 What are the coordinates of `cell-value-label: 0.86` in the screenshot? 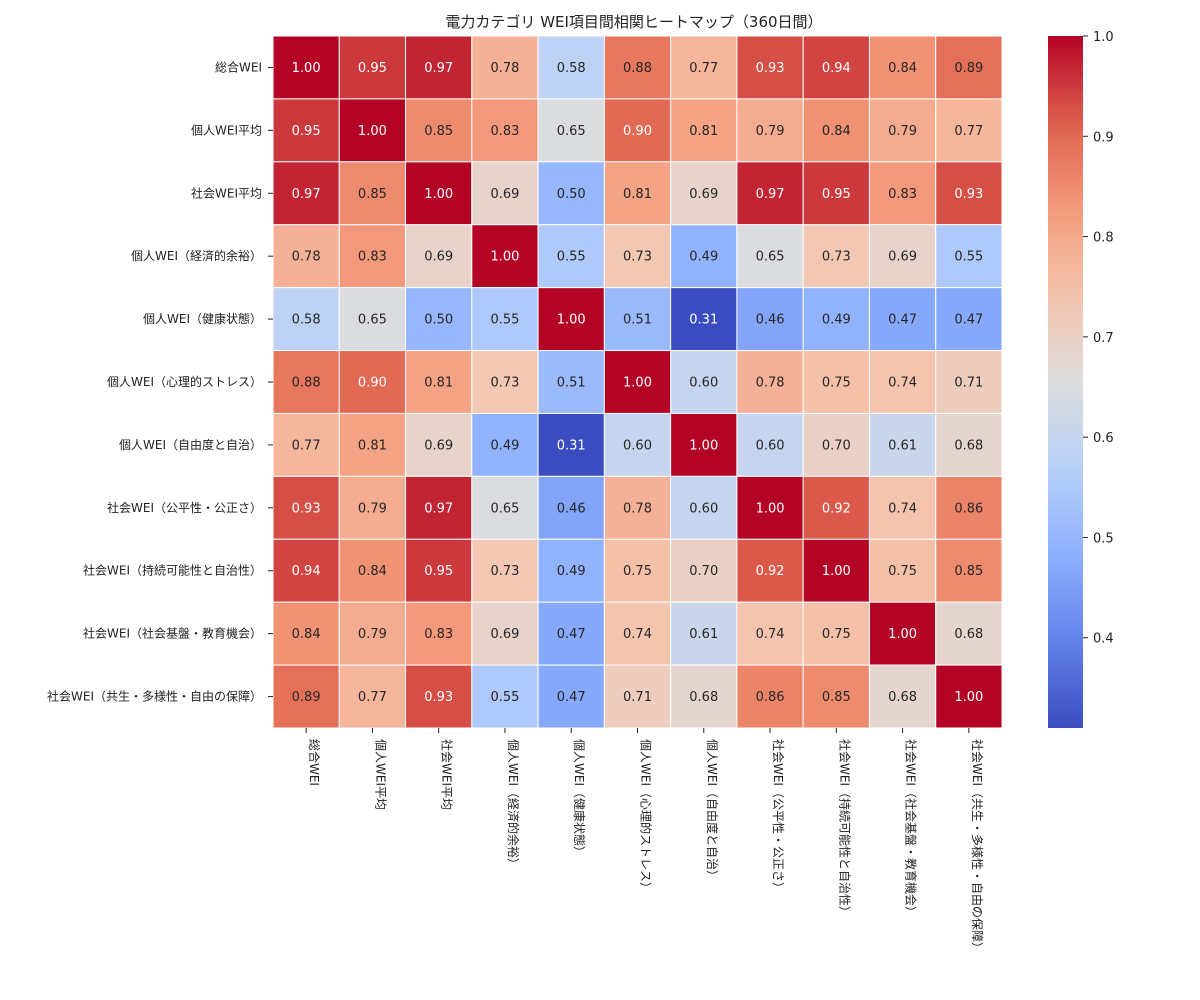 It's located at (968, 508).